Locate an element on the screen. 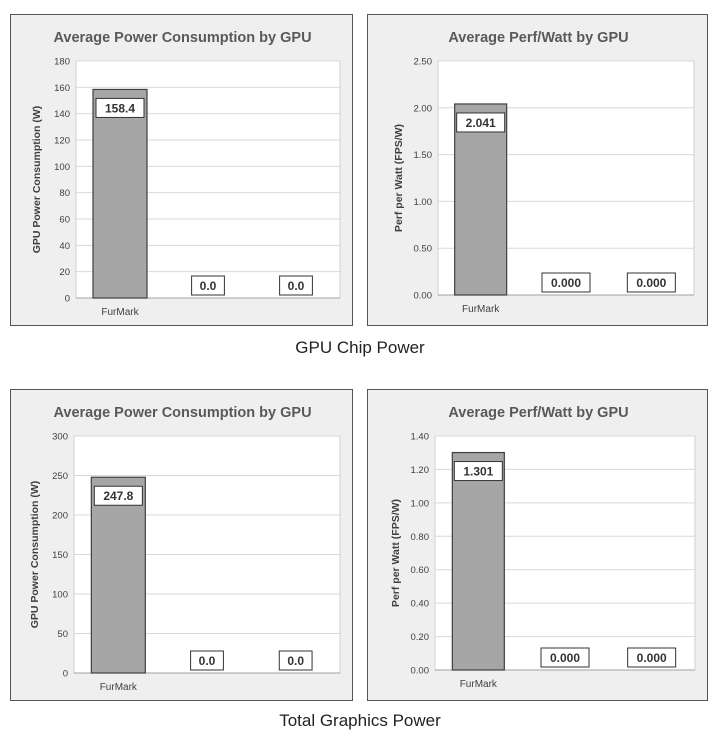 The image size is (720, 742). y-tick-label: 120 is located at coordinates (62, 141).